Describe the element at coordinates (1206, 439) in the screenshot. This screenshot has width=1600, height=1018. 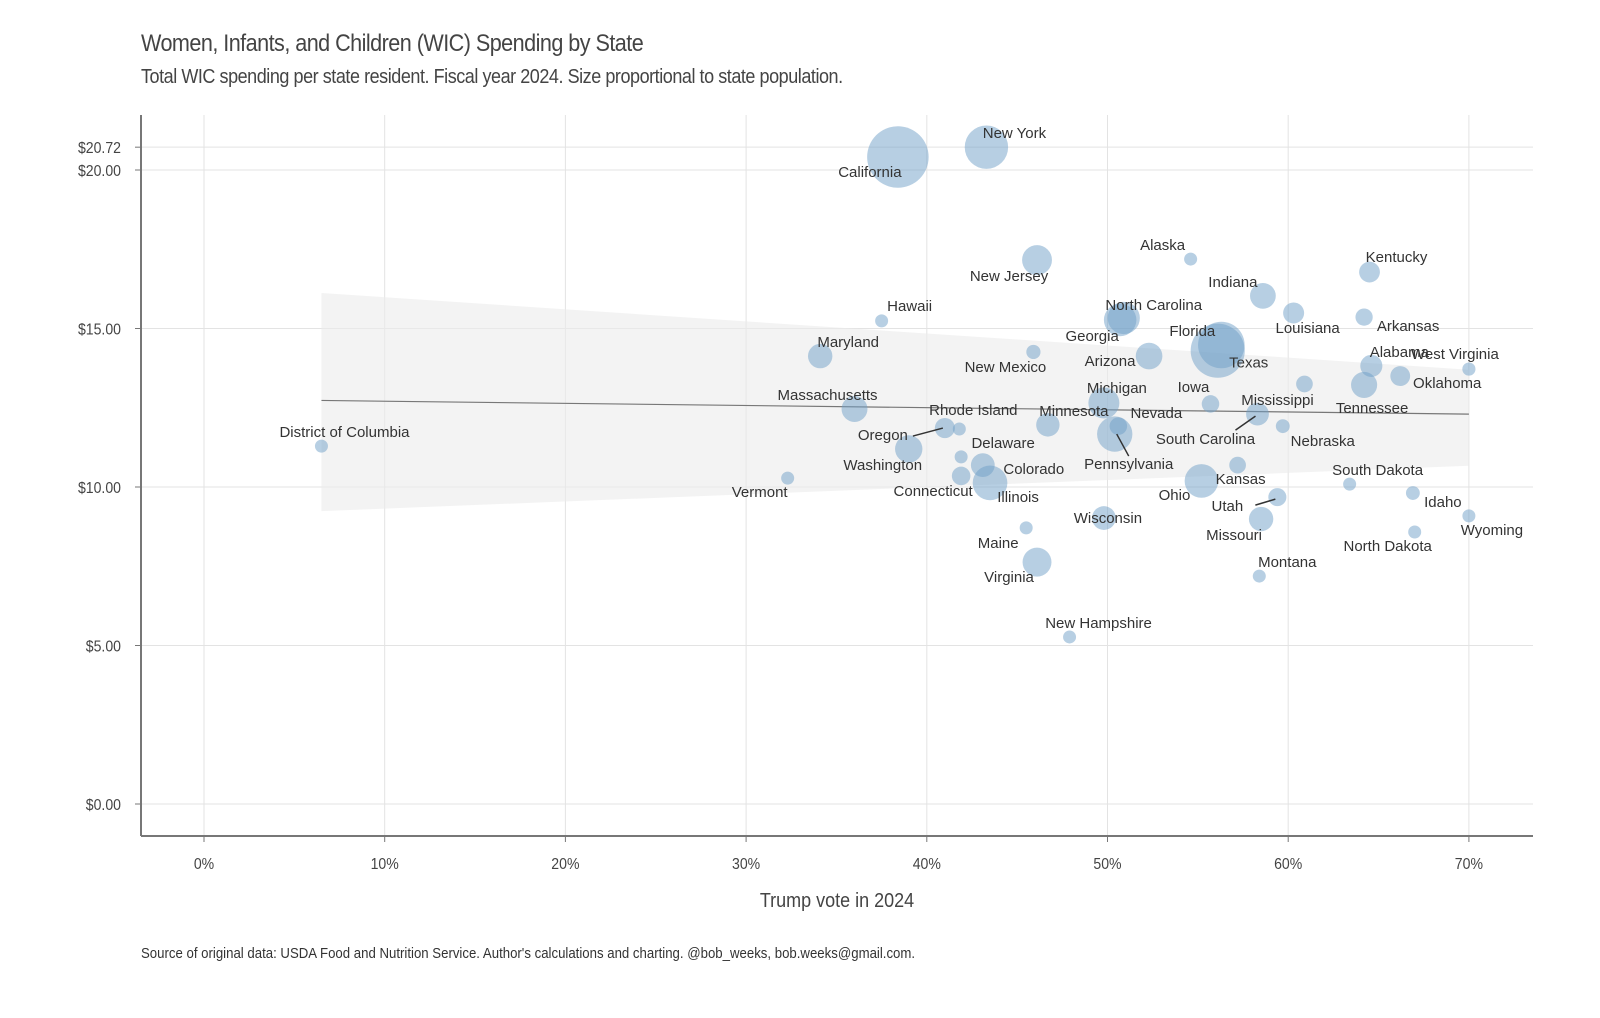
I see `state-label: South Carolina` at that location.